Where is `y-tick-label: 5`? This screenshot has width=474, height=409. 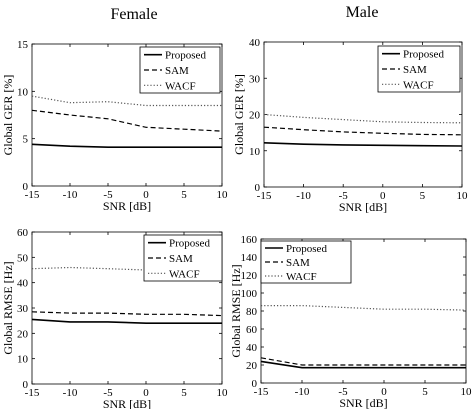
y-tick-label: 5 is located at coordinates (26, 140).